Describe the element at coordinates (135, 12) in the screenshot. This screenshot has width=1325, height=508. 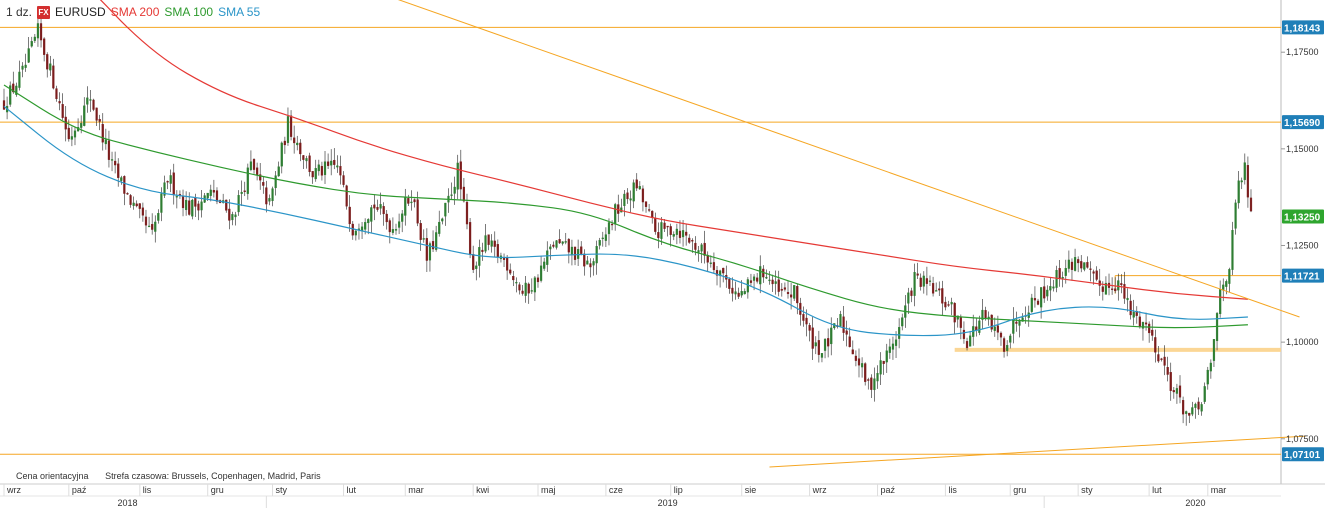
I see `sma200-legend: SMA 200` at that location.